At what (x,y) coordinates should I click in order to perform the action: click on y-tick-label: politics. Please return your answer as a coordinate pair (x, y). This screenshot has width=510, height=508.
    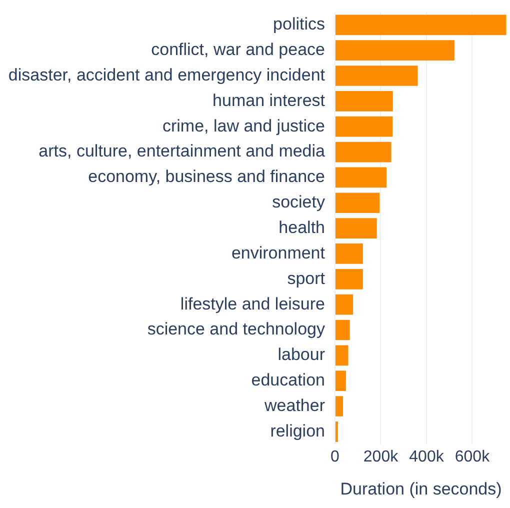
    Looking at the image, I should click on (299, 24).